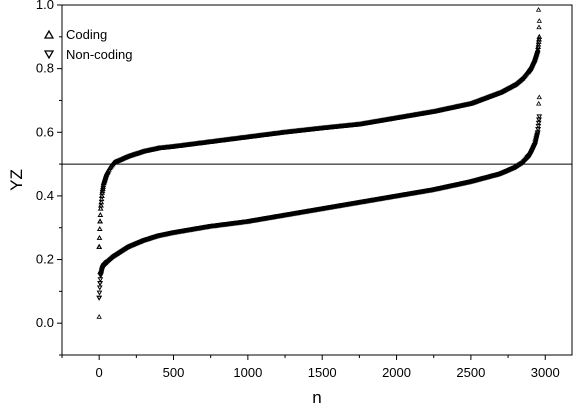 The height and width of the screenshot is (412, 585). Describe the element at coordinates (49, 34) in the screenshot. I see `triangle-up-icon` at that location.